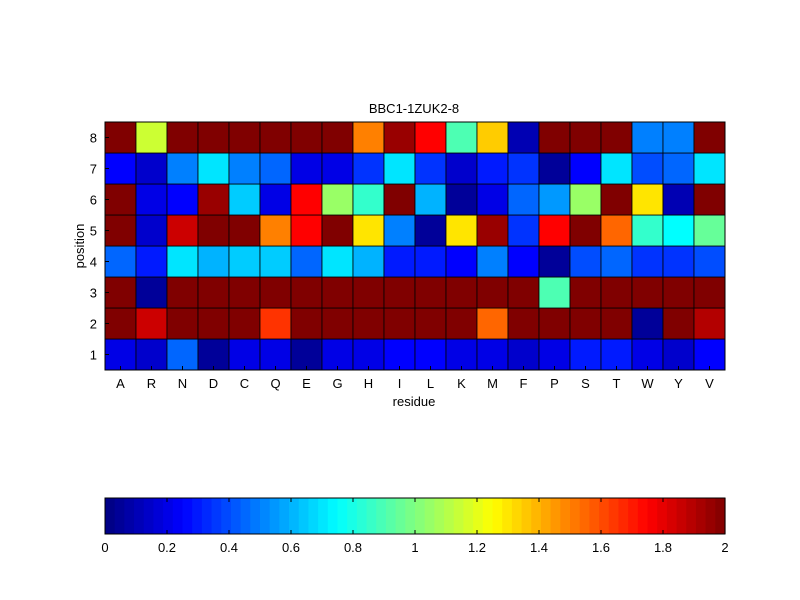  I want to click on colorbar, so click(415, 516).